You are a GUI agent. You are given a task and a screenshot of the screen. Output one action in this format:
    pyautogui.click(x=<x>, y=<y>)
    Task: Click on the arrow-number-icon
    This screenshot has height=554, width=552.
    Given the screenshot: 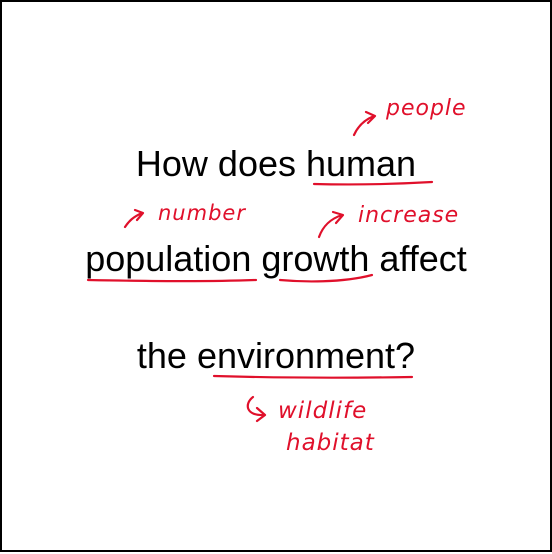 What is the action you would take?
    pyautogui.click(x=134, y=218)
    